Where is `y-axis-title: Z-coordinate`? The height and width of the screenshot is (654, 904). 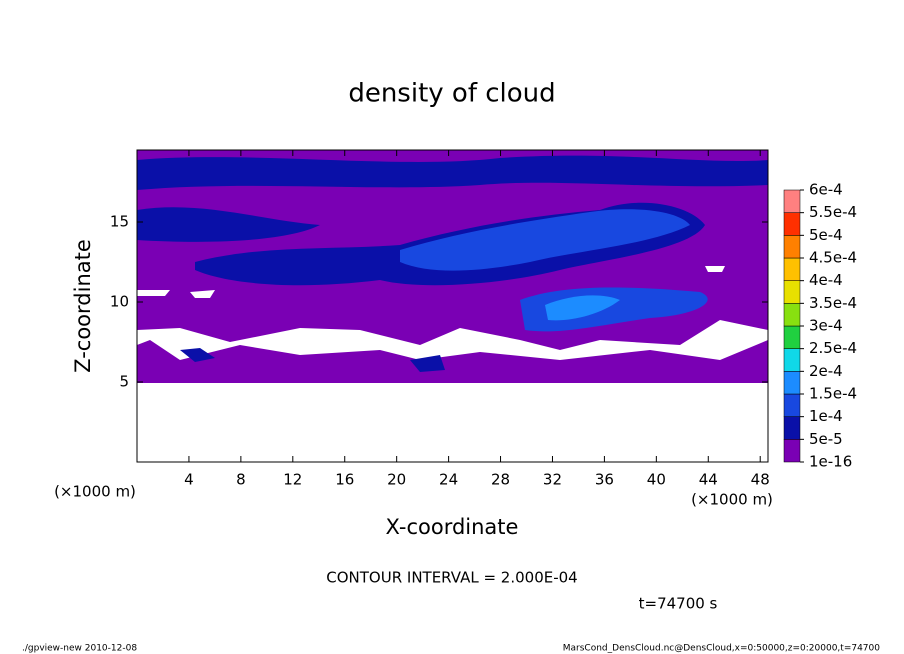 y-axis-title: Z-coordinate is located at coordinates (83, 306).